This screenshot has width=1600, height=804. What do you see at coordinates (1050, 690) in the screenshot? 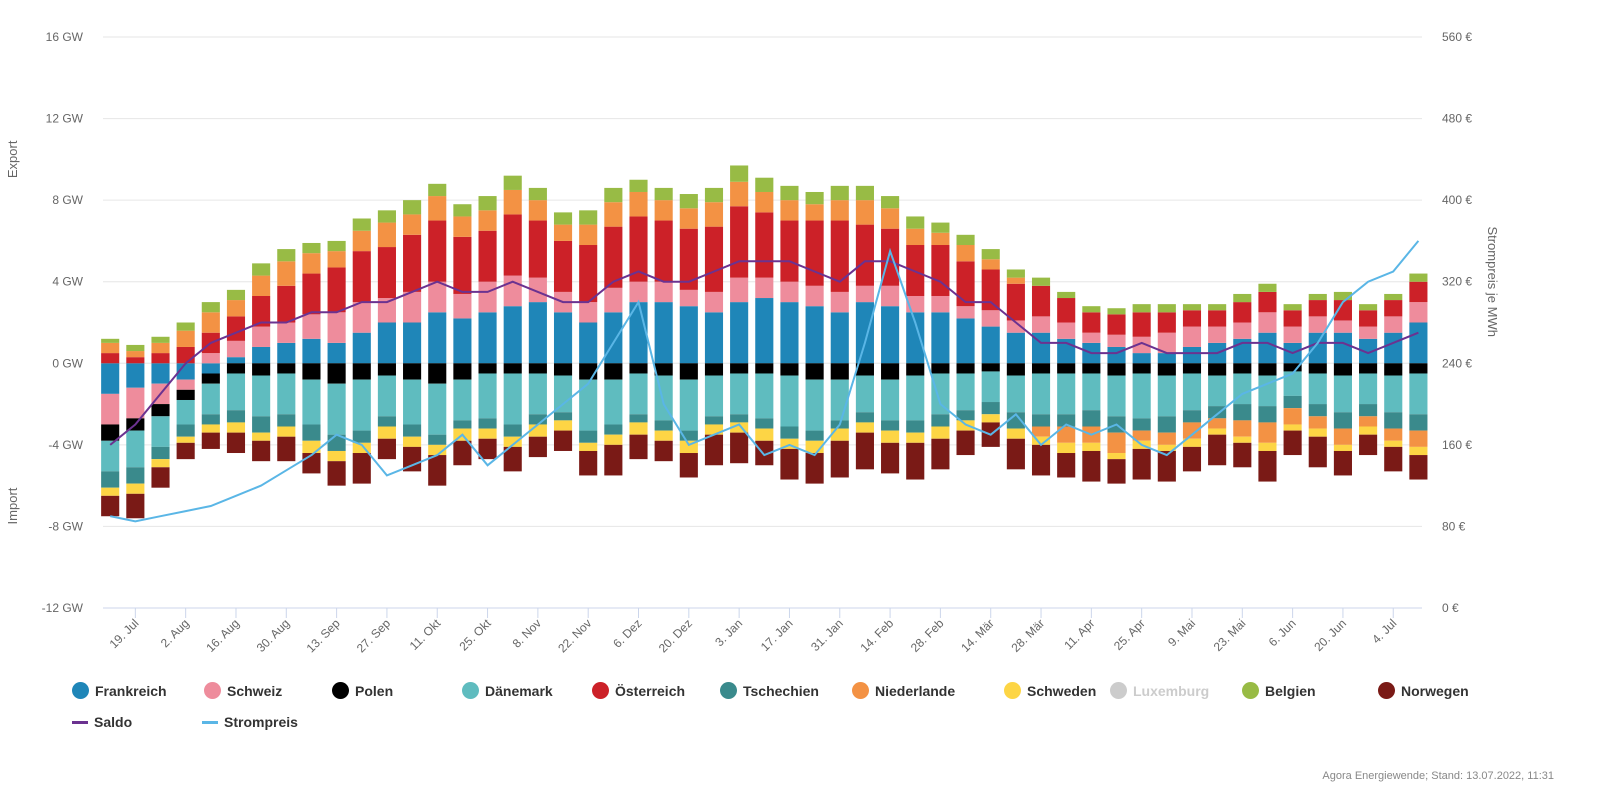
I see `legend-item-schweden: Schweden` at bounding box center [1050, 690].